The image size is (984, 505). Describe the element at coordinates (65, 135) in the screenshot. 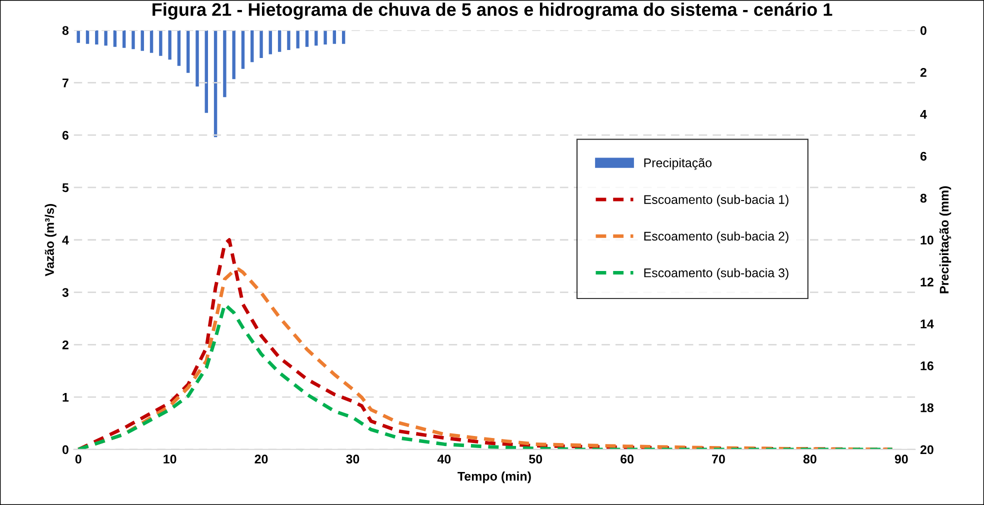

I see `y-tick-label: 6` at that location.